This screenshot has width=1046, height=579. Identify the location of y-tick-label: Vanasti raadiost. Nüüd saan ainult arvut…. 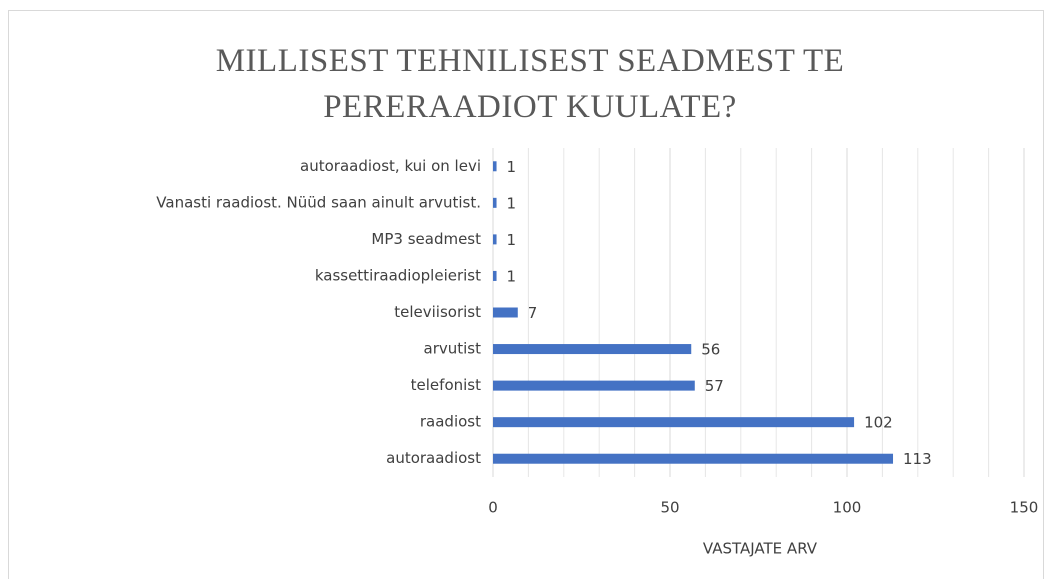
(318, 202).